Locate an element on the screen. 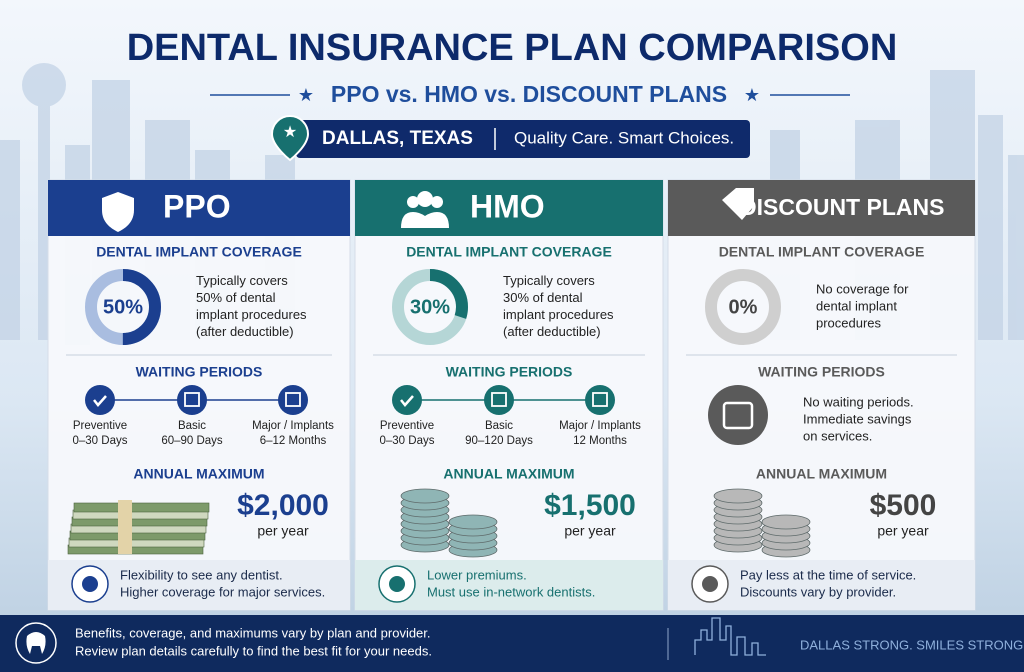 The image size is (1024, 672). step-label: Major / Implants is located at coordinates (293, 426).